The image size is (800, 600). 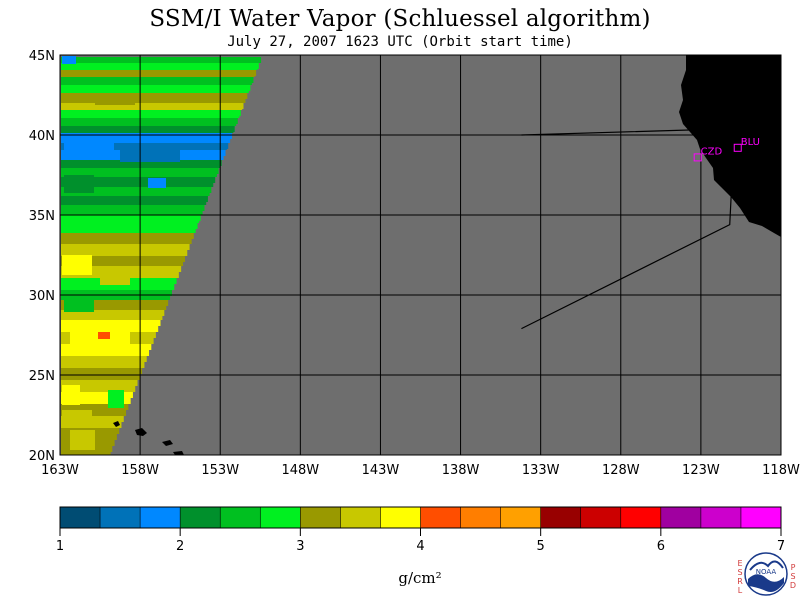 What do you see at coordinates (300, 546) in the screenshot?
I see `colorbar-tick-label: 3` at bounding box center [300, 546].